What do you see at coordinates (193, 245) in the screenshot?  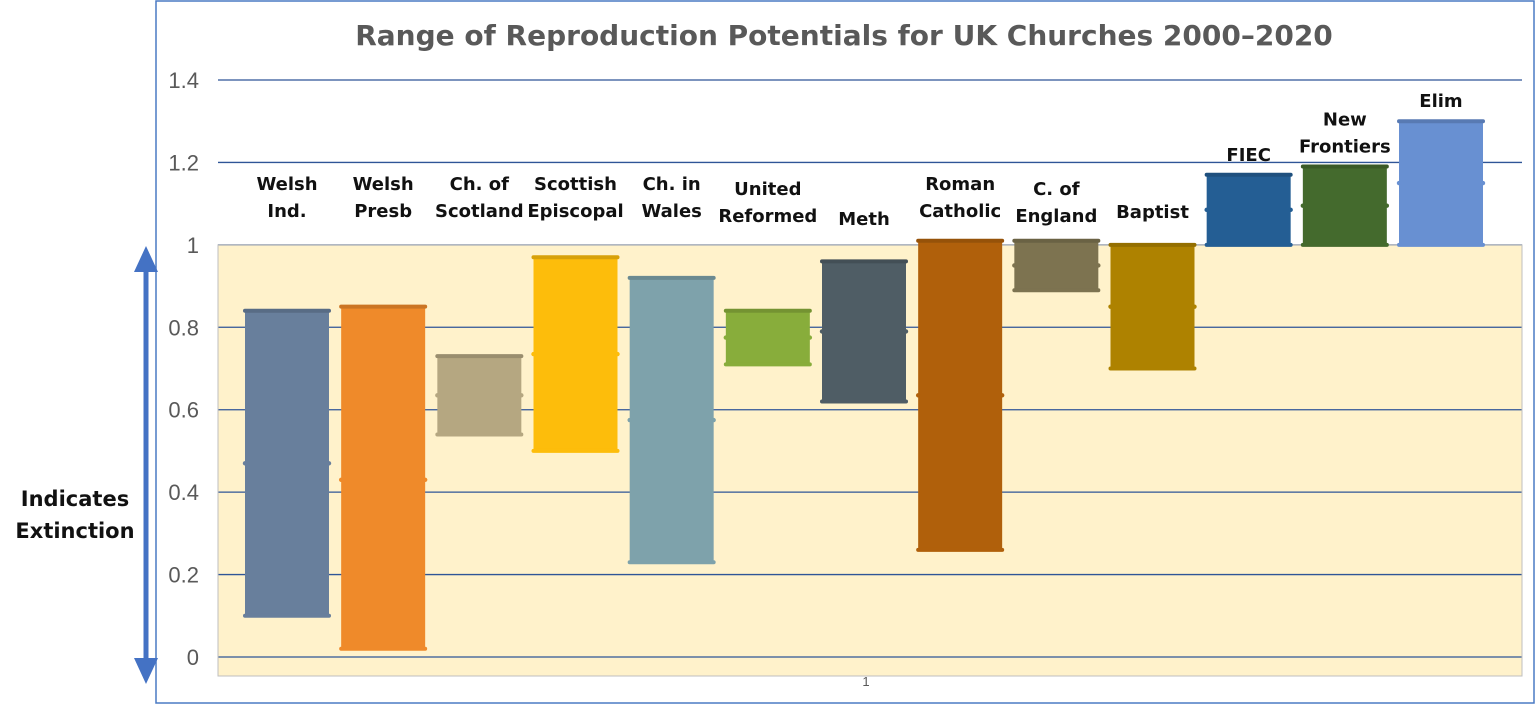 I see `y-tick-label: 1` at bounding box center [193, 245].